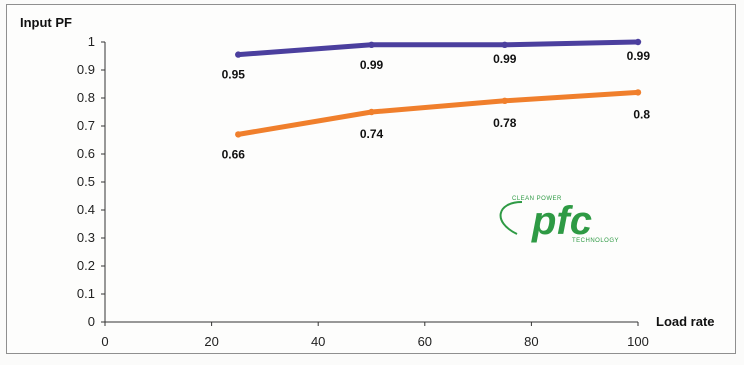 The width and height of the screenshot is (744, 365). What do you see at coordinates (595, 241) in the screenshot?
I see `logo-bottom-text: TECHNOLOGY` at bounding box center [595, 241].